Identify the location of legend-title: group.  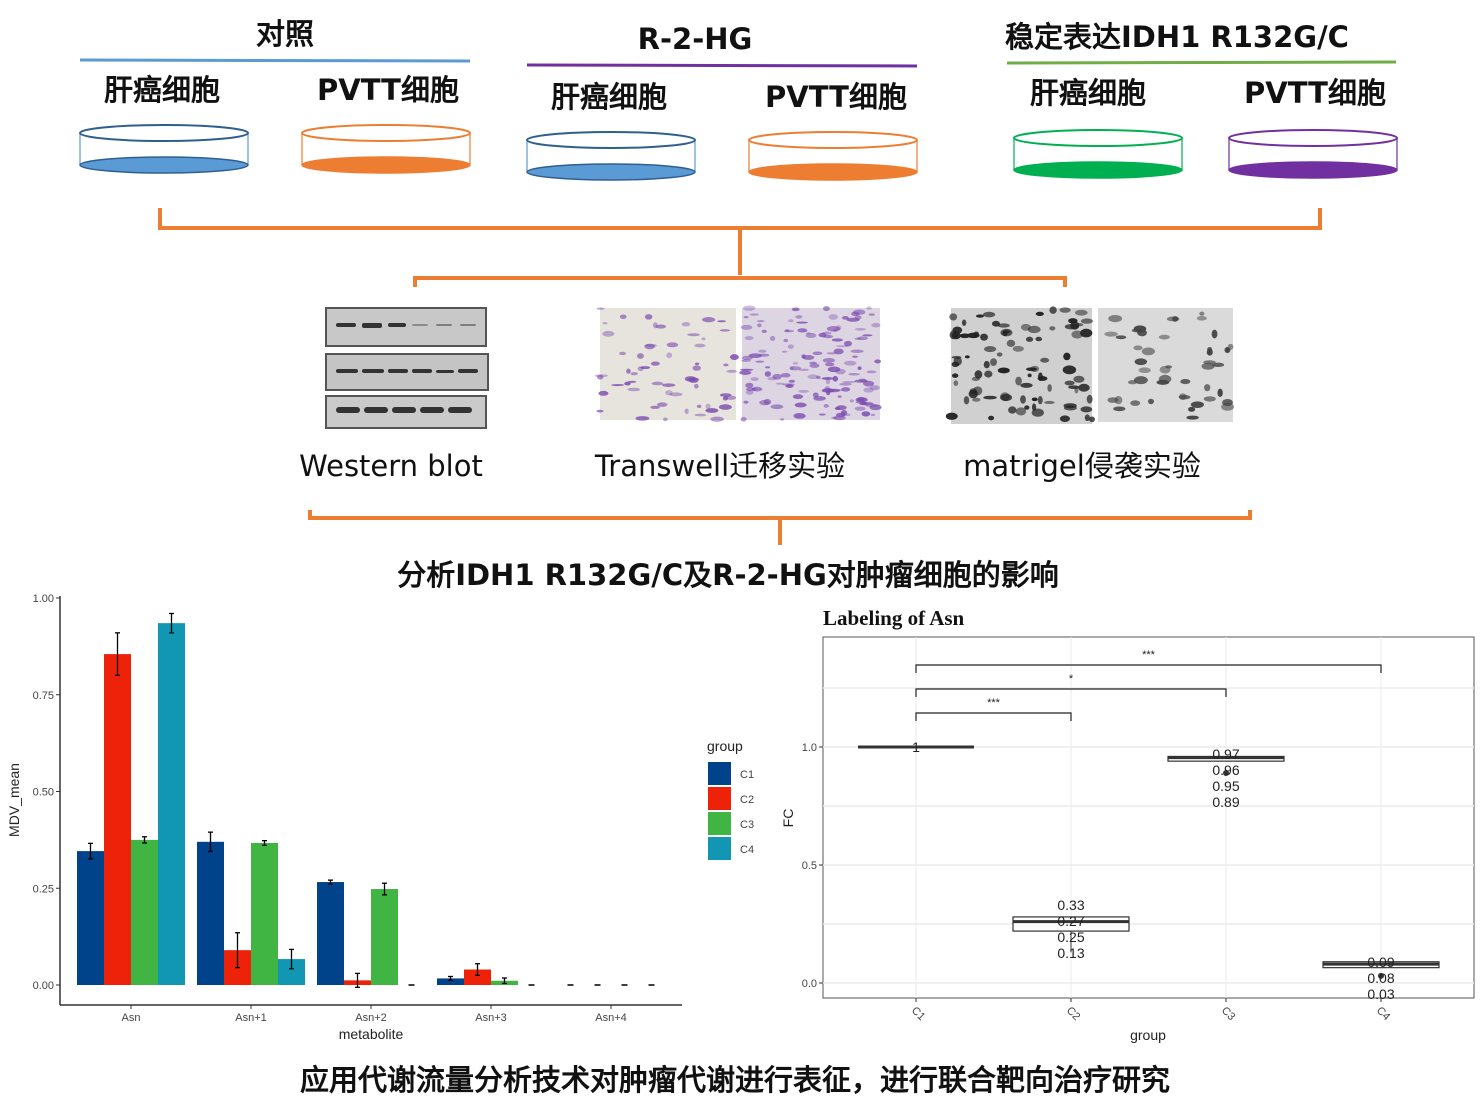
(725, 746).